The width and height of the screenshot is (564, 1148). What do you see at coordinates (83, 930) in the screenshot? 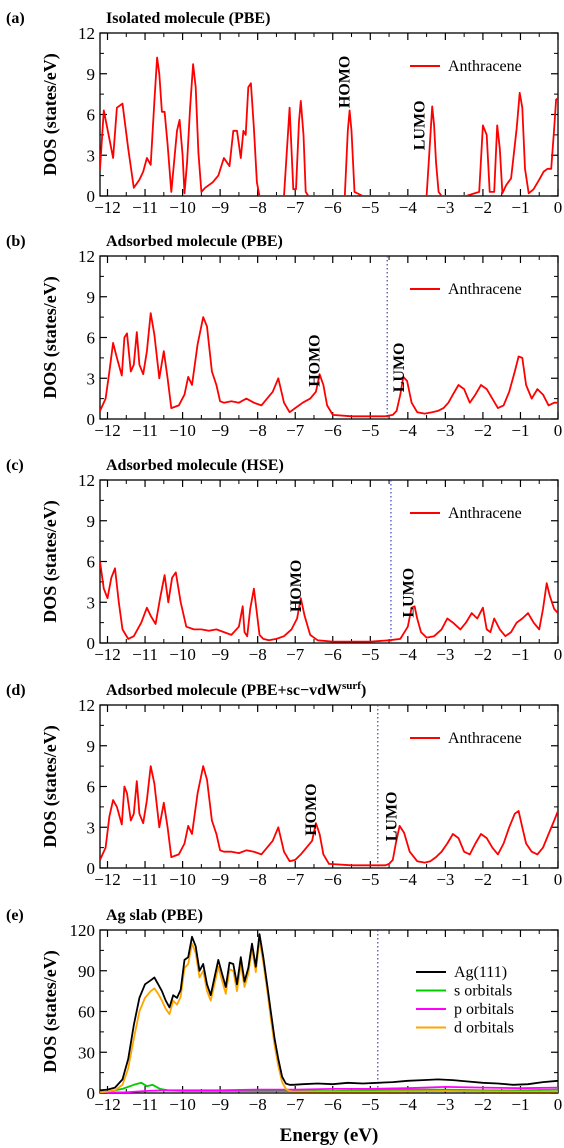
I see `y-tick-label: 120` at bounding box center [83, 930].